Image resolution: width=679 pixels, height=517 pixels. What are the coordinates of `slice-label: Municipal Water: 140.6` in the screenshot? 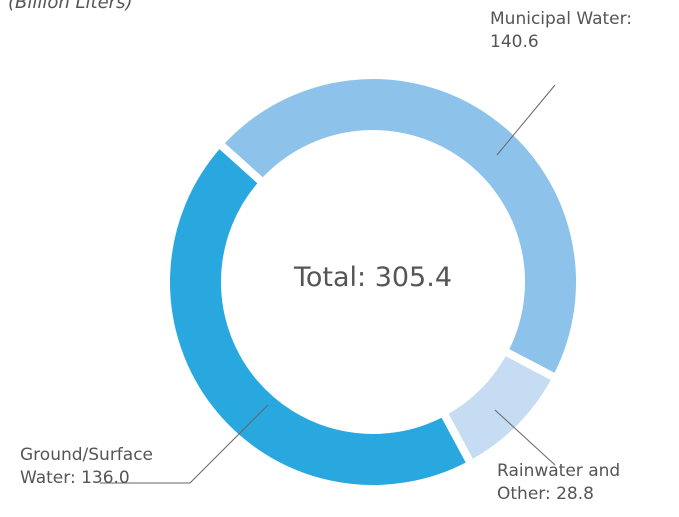 It's located at (561, 30).